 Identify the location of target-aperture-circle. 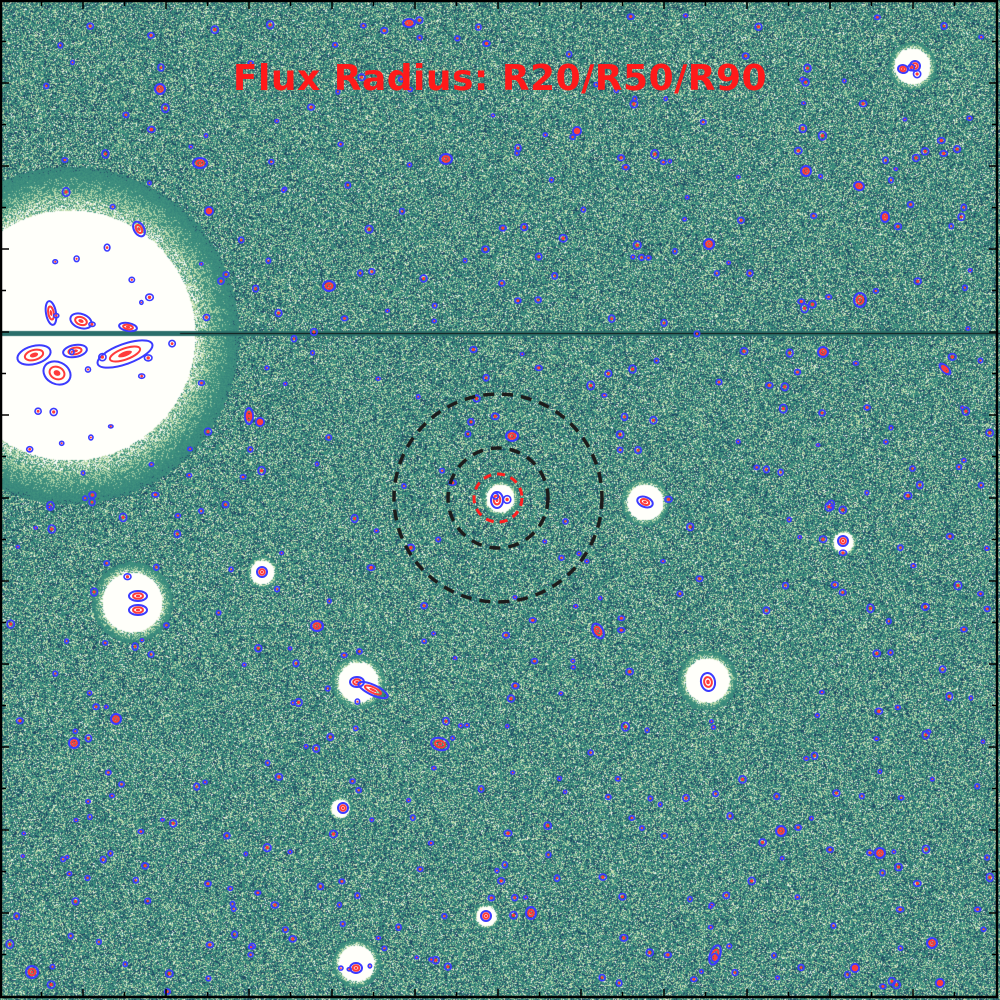
(498, 498).